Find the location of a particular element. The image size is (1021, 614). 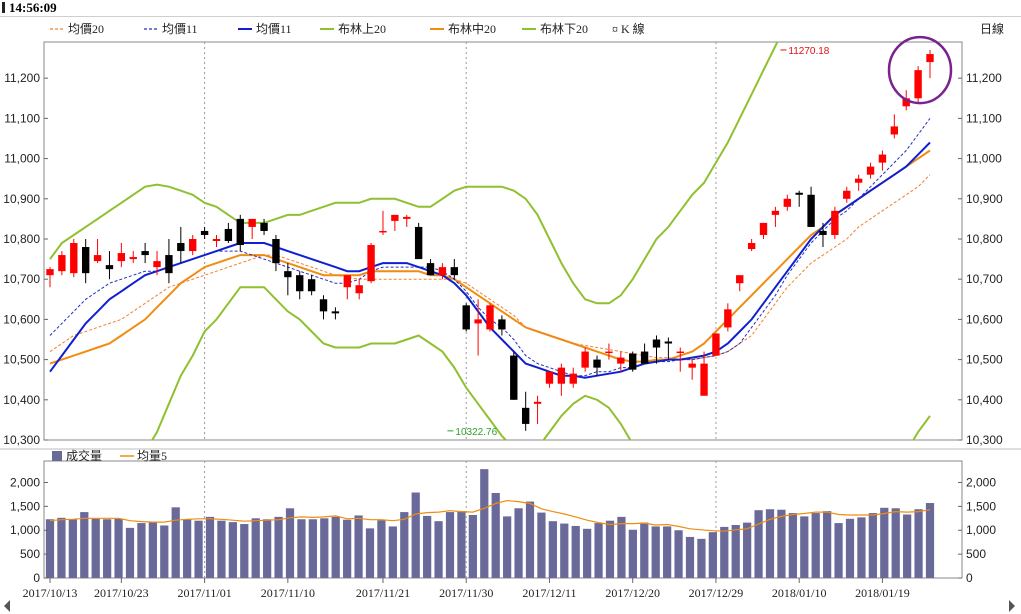

volume-tick-right: 500 is located at coordinates (976, 554).